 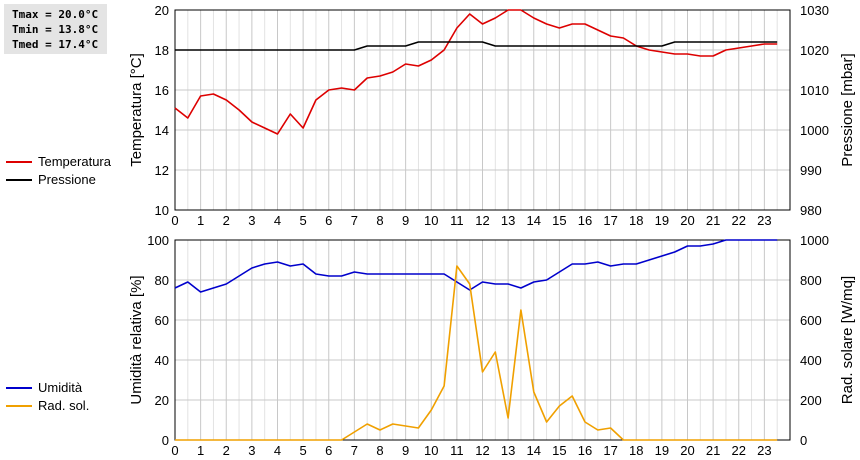 I want to click on legend-label: Rad. sol., so click(x=63, y=405).